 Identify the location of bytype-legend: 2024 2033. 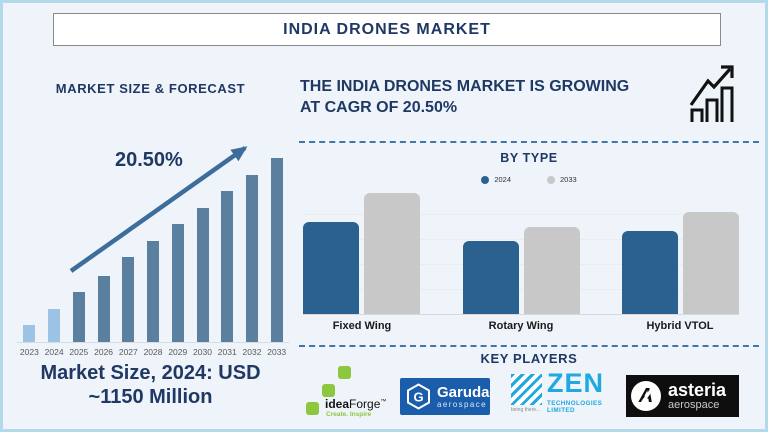
(529, 179).